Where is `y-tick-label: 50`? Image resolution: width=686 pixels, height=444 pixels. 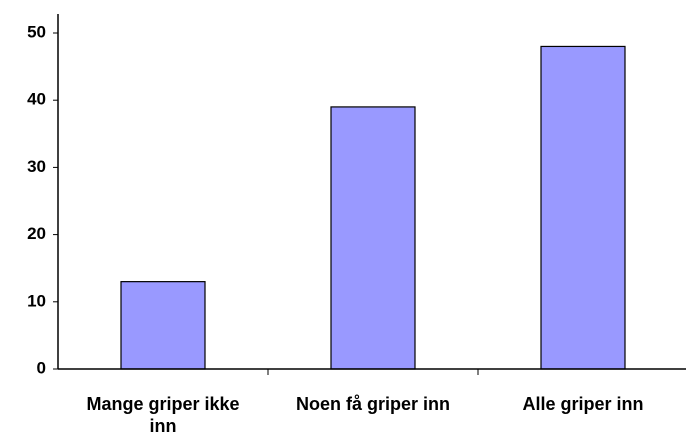
y-tick-label: 50 is located at coordinates (36, 31).